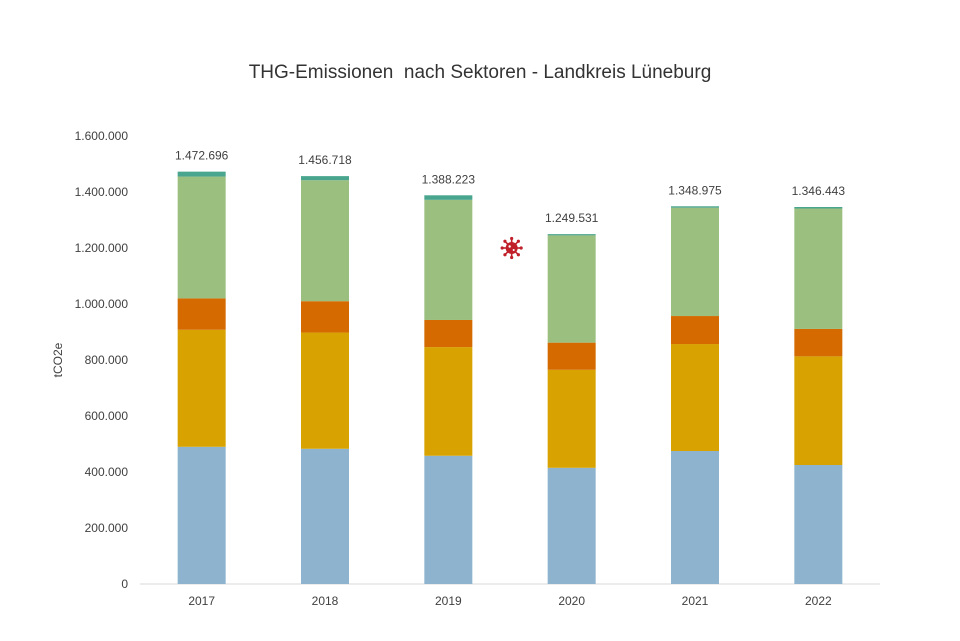 The width and height of the screenshot is (960, 641). I want to click on data-label: 1.348.975, so click(695, 190).